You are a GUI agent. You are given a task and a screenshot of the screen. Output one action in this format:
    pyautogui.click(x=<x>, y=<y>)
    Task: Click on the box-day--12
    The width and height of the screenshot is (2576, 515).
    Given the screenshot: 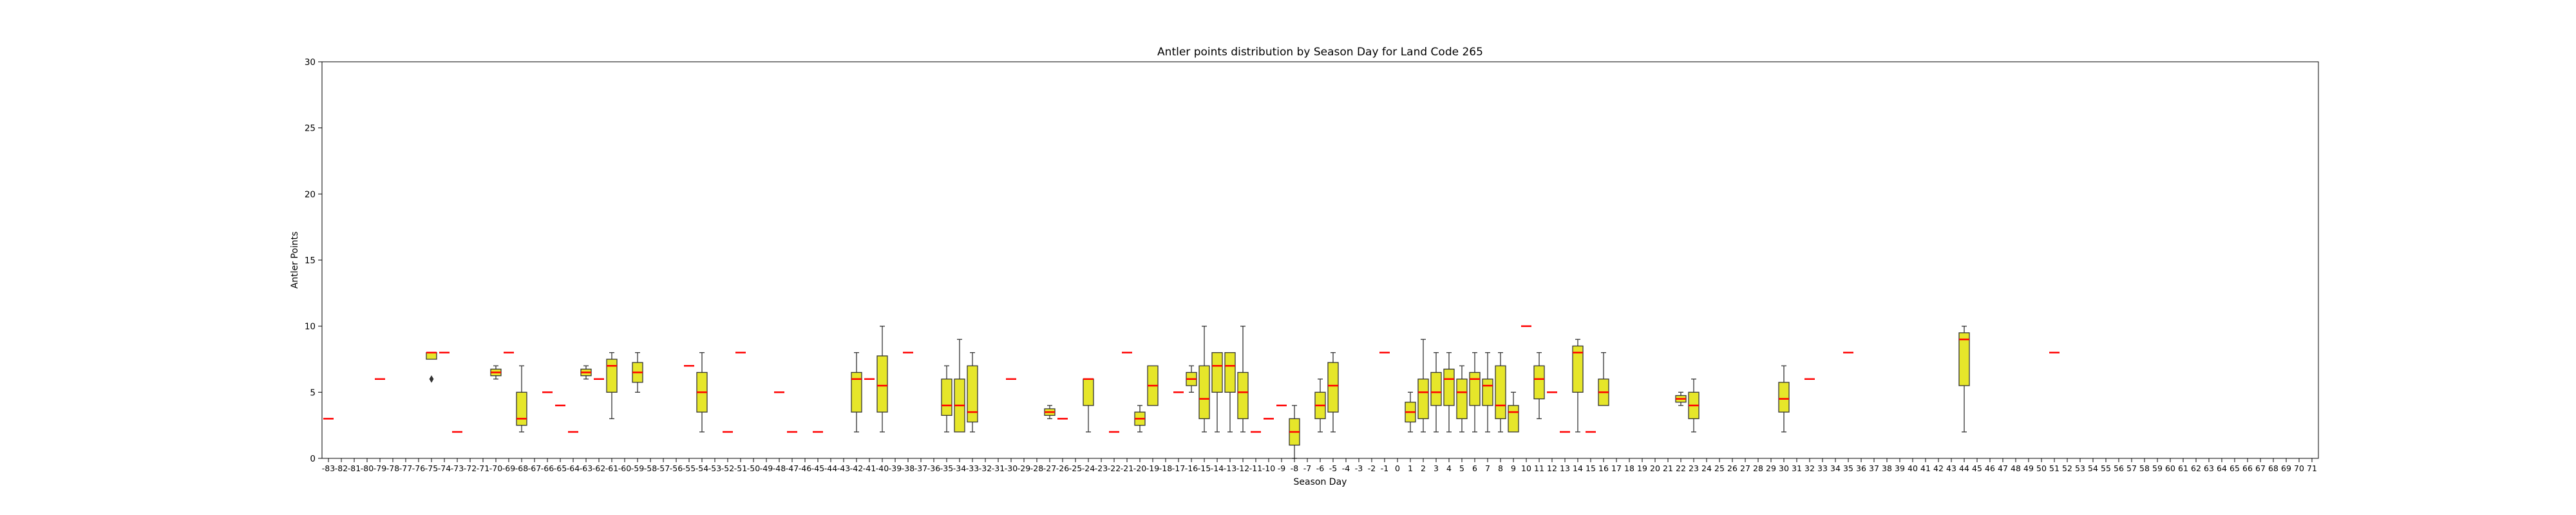 What is the action you would take?
    pyautogui.click(x=1243, y=379)
    